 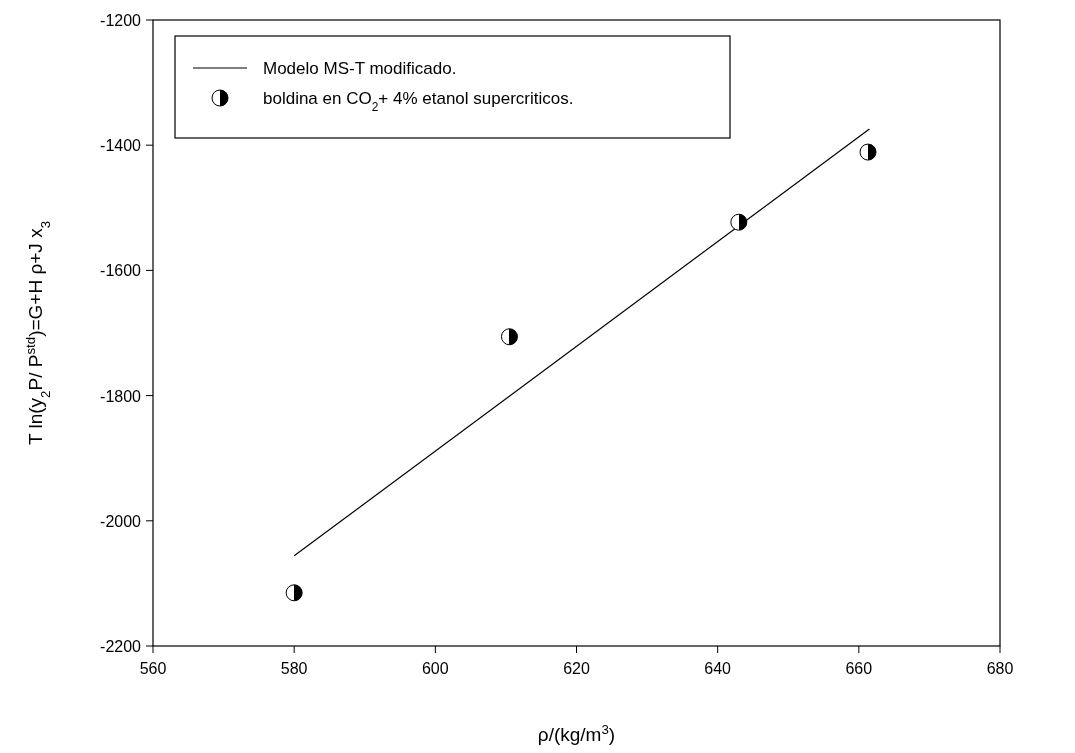 What do you see at coordinates (576, 733) in the screenshot?
I see `x-axis-title: ρ/(kg/m$^{3}$)` at bounding box center [576, 733].